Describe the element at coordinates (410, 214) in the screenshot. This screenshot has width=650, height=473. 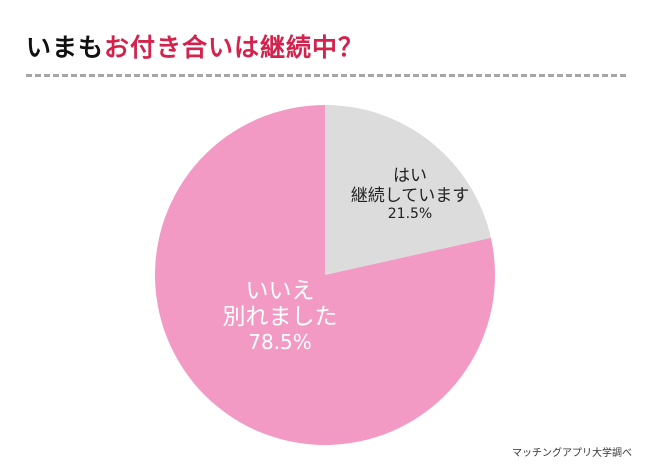
I see `slice-value-label: 21.5%` at that location.